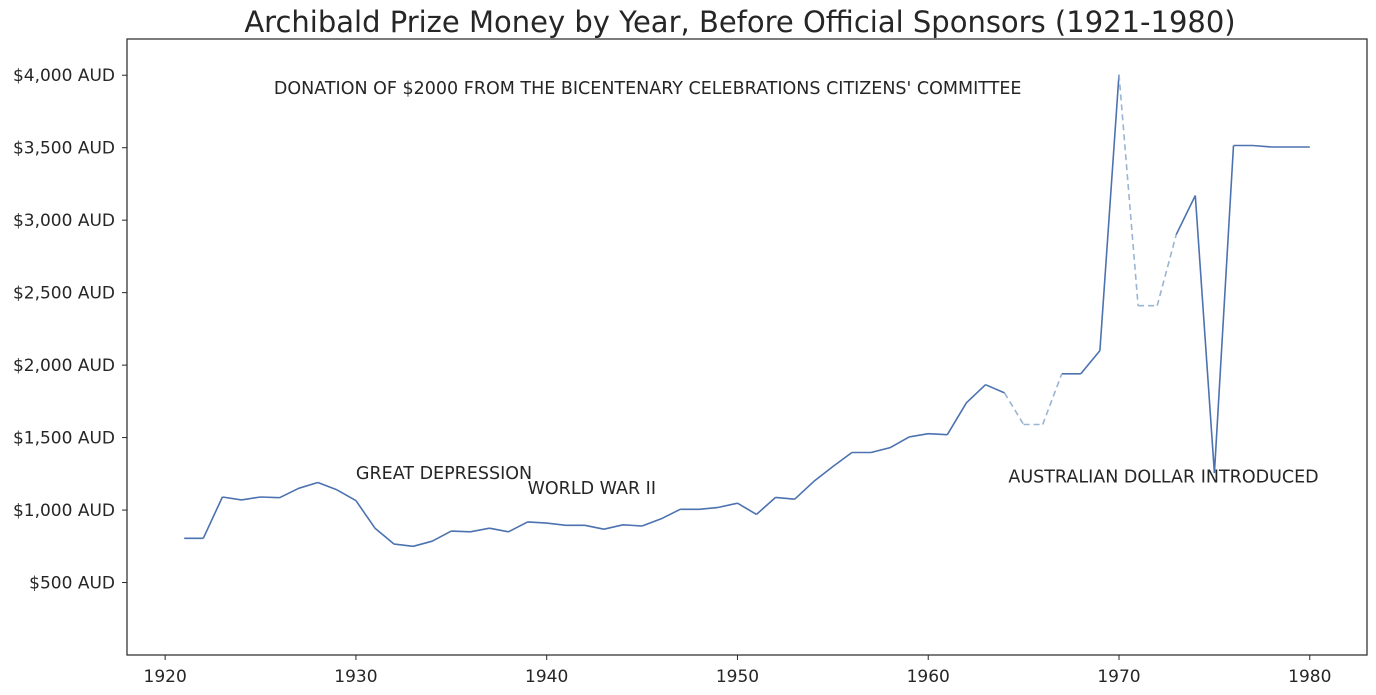  What do you see at coordinates (64, 149) in the screenshot?
I see `y-tick-label: $3,500 AUD` at bounding box center [64, 149].